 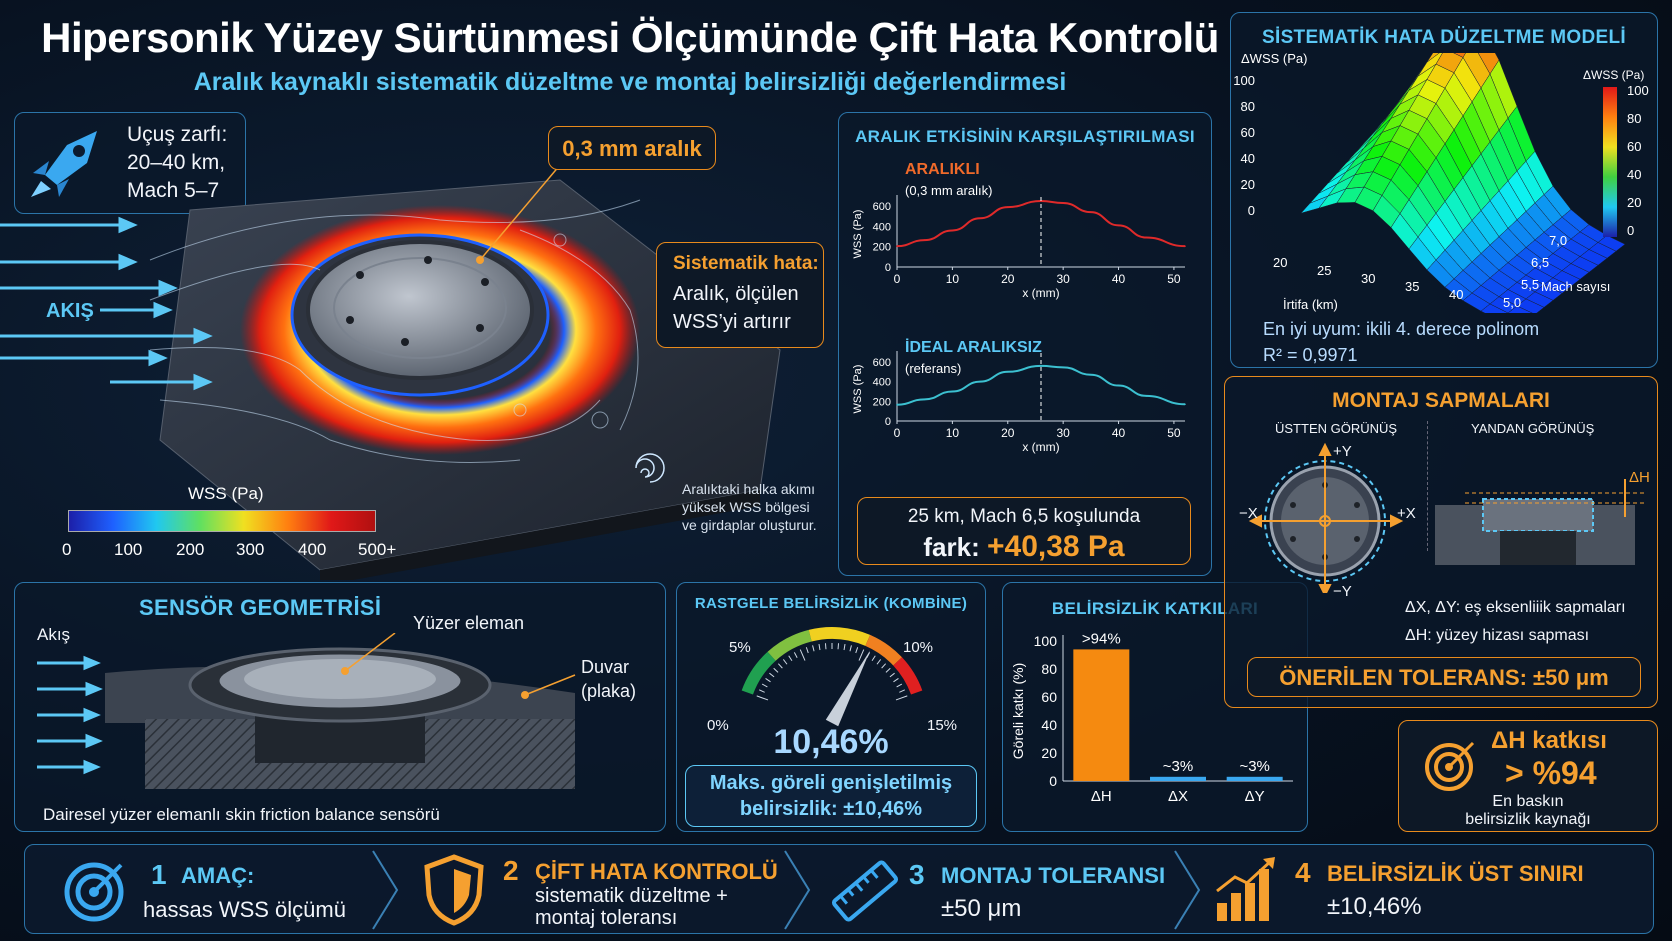 I want to click on alt-tick-label: 25, so click(x=1324, y=270).